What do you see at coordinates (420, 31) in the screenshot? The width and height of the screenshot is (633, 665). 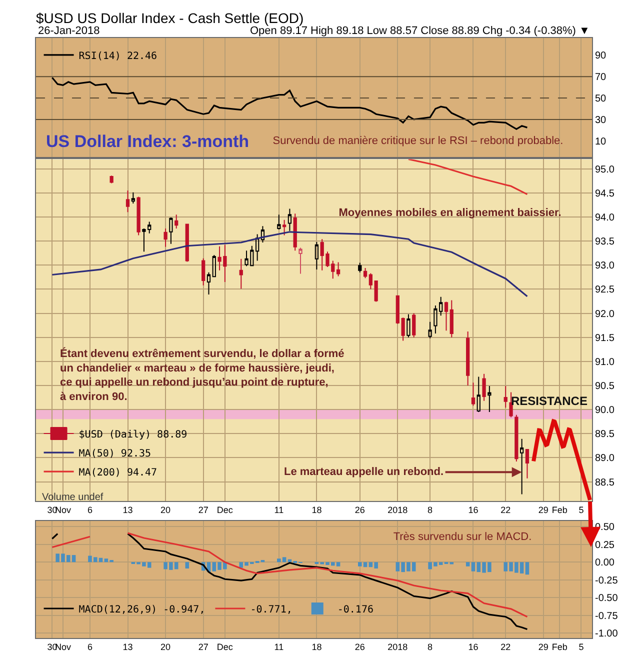 I see `text: Open 89.17 High 89.18 Low 88.57 Close 88.89 Chg -0.34 (-0.38%) ▼` at bounding box center [420, 31].